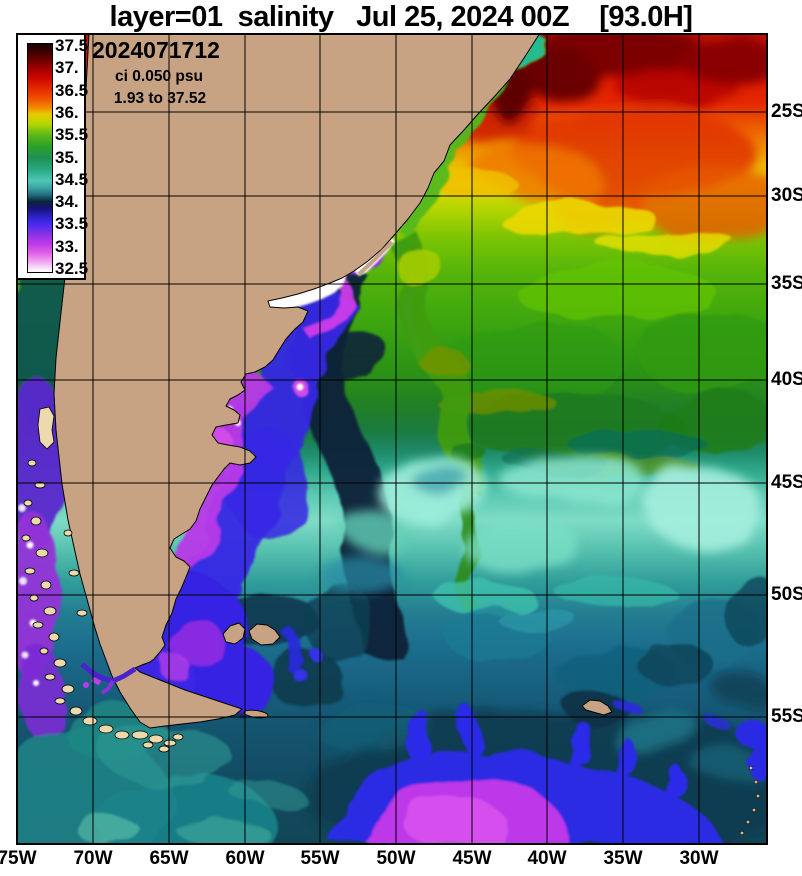 This screenshot has height=876, width=802. I want to click on colorbar-strip, so click(40, 158).